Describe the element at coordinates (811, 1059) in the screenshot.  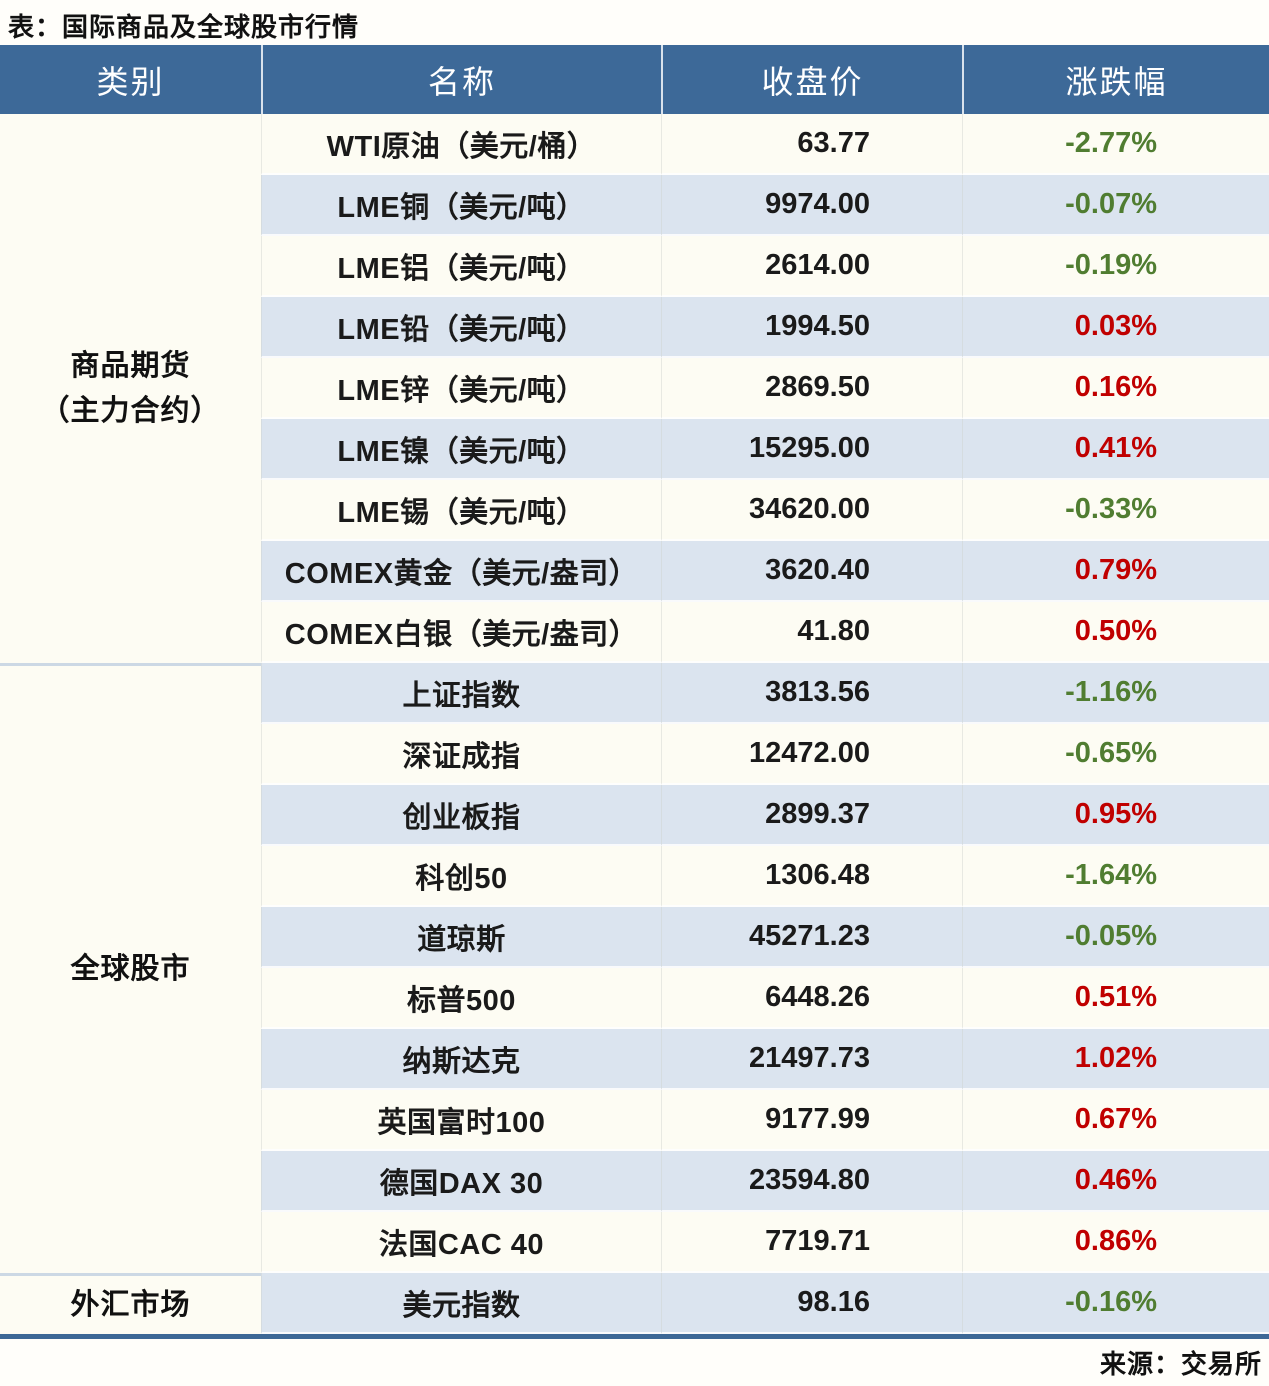
I see `close-cell: 21497.73` at that location.